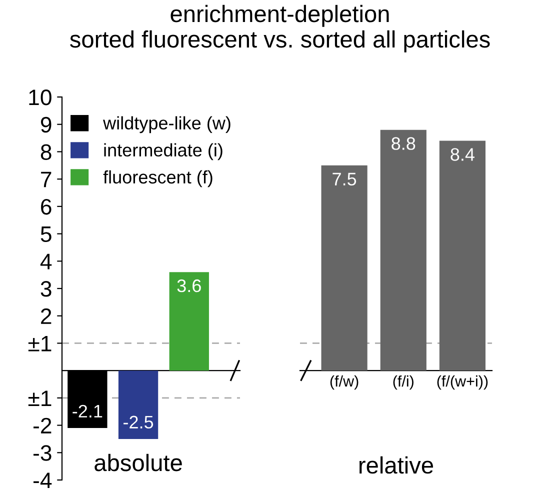  I want to click on legend-label: intermediate (i), so click(163, 151).